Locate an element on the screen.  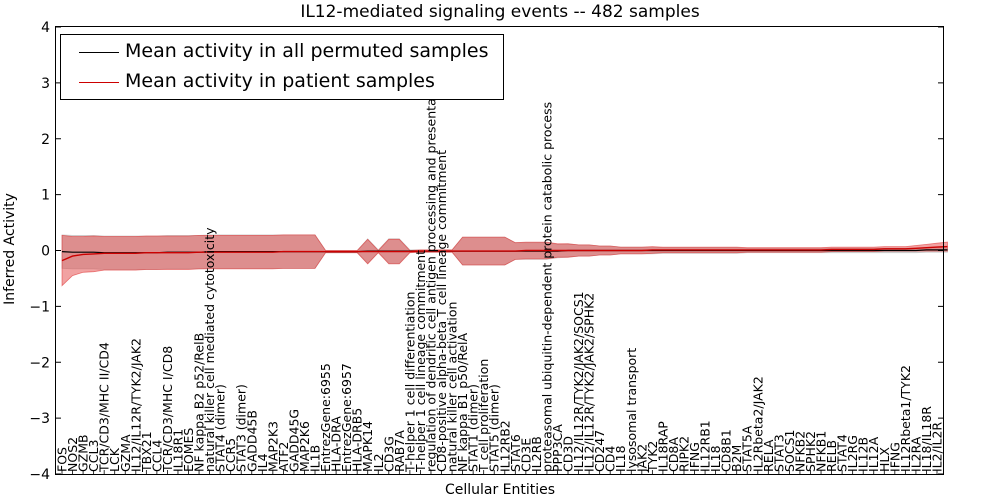
series-line-patient is located at coordinates (504, 253).